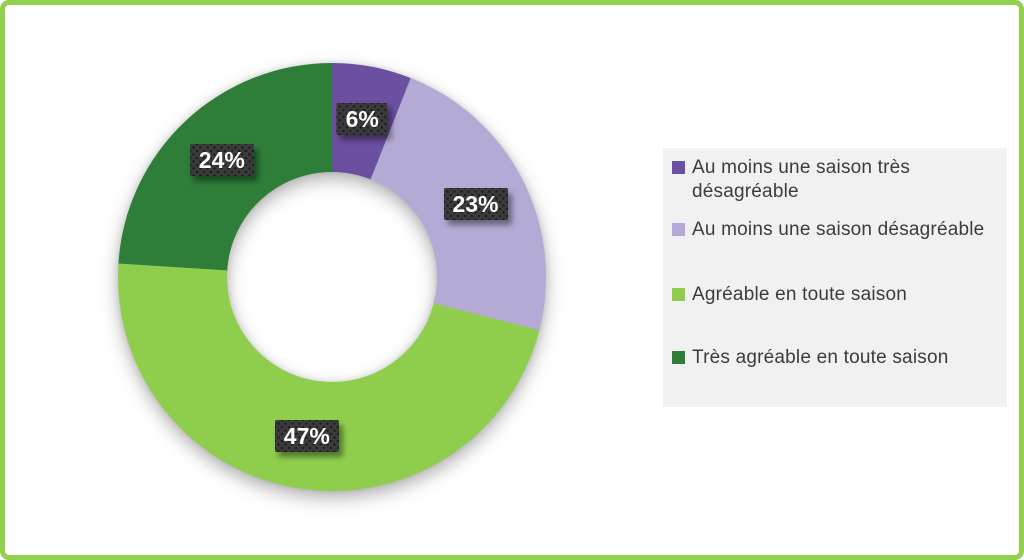  I want to click on legend-item-2: Au moins une saison désagréable, so click(835, 230).